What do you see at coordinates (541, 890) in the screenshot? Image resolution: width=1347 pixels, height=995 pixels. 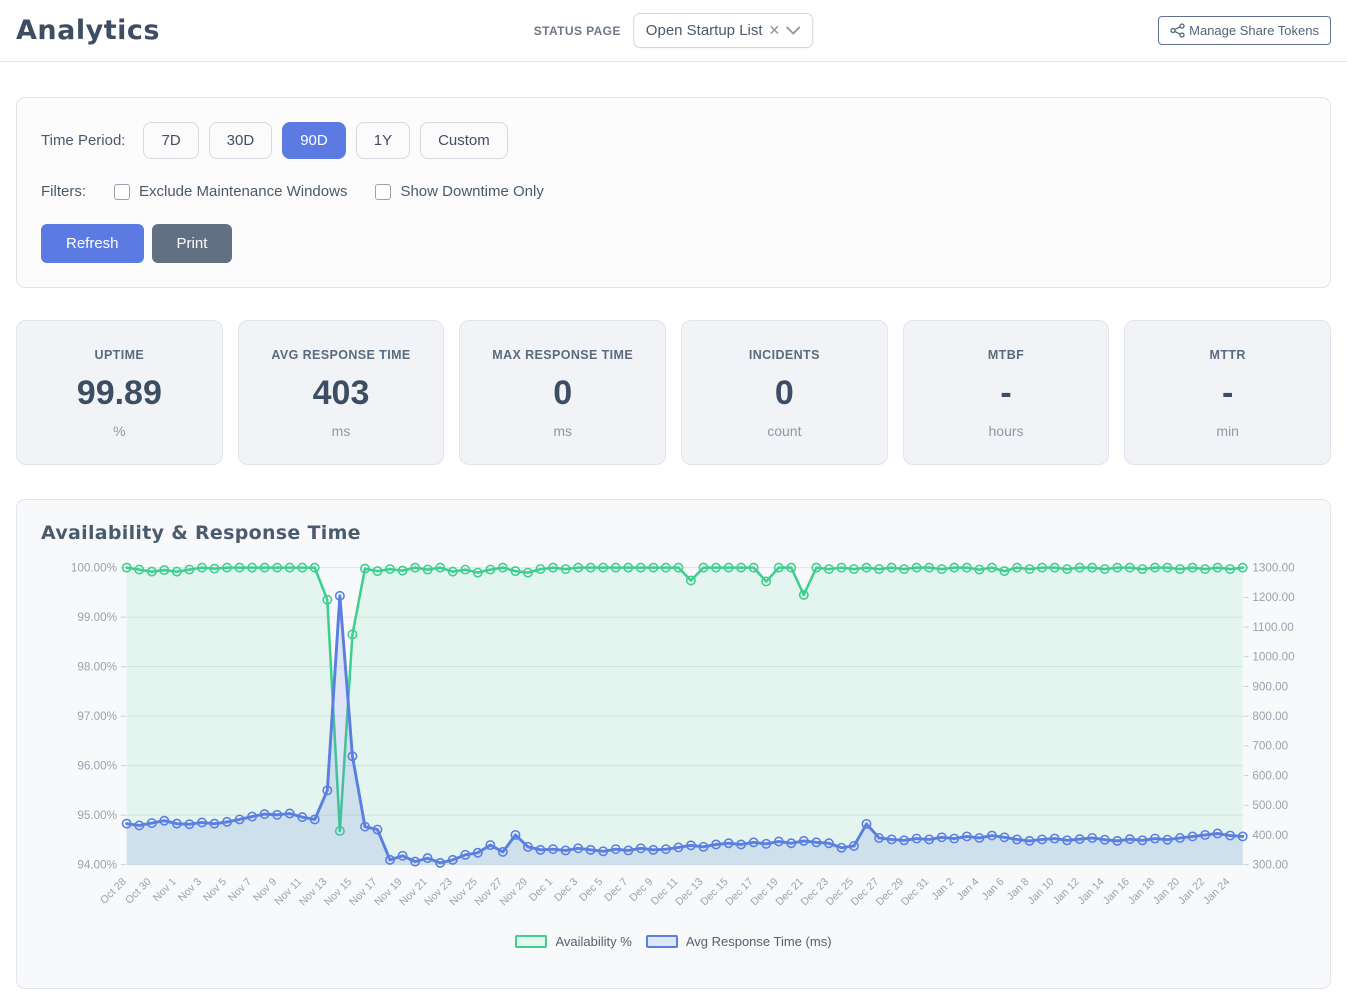 I see `svg-text: Dec 1` at bounding box center [541, 890].